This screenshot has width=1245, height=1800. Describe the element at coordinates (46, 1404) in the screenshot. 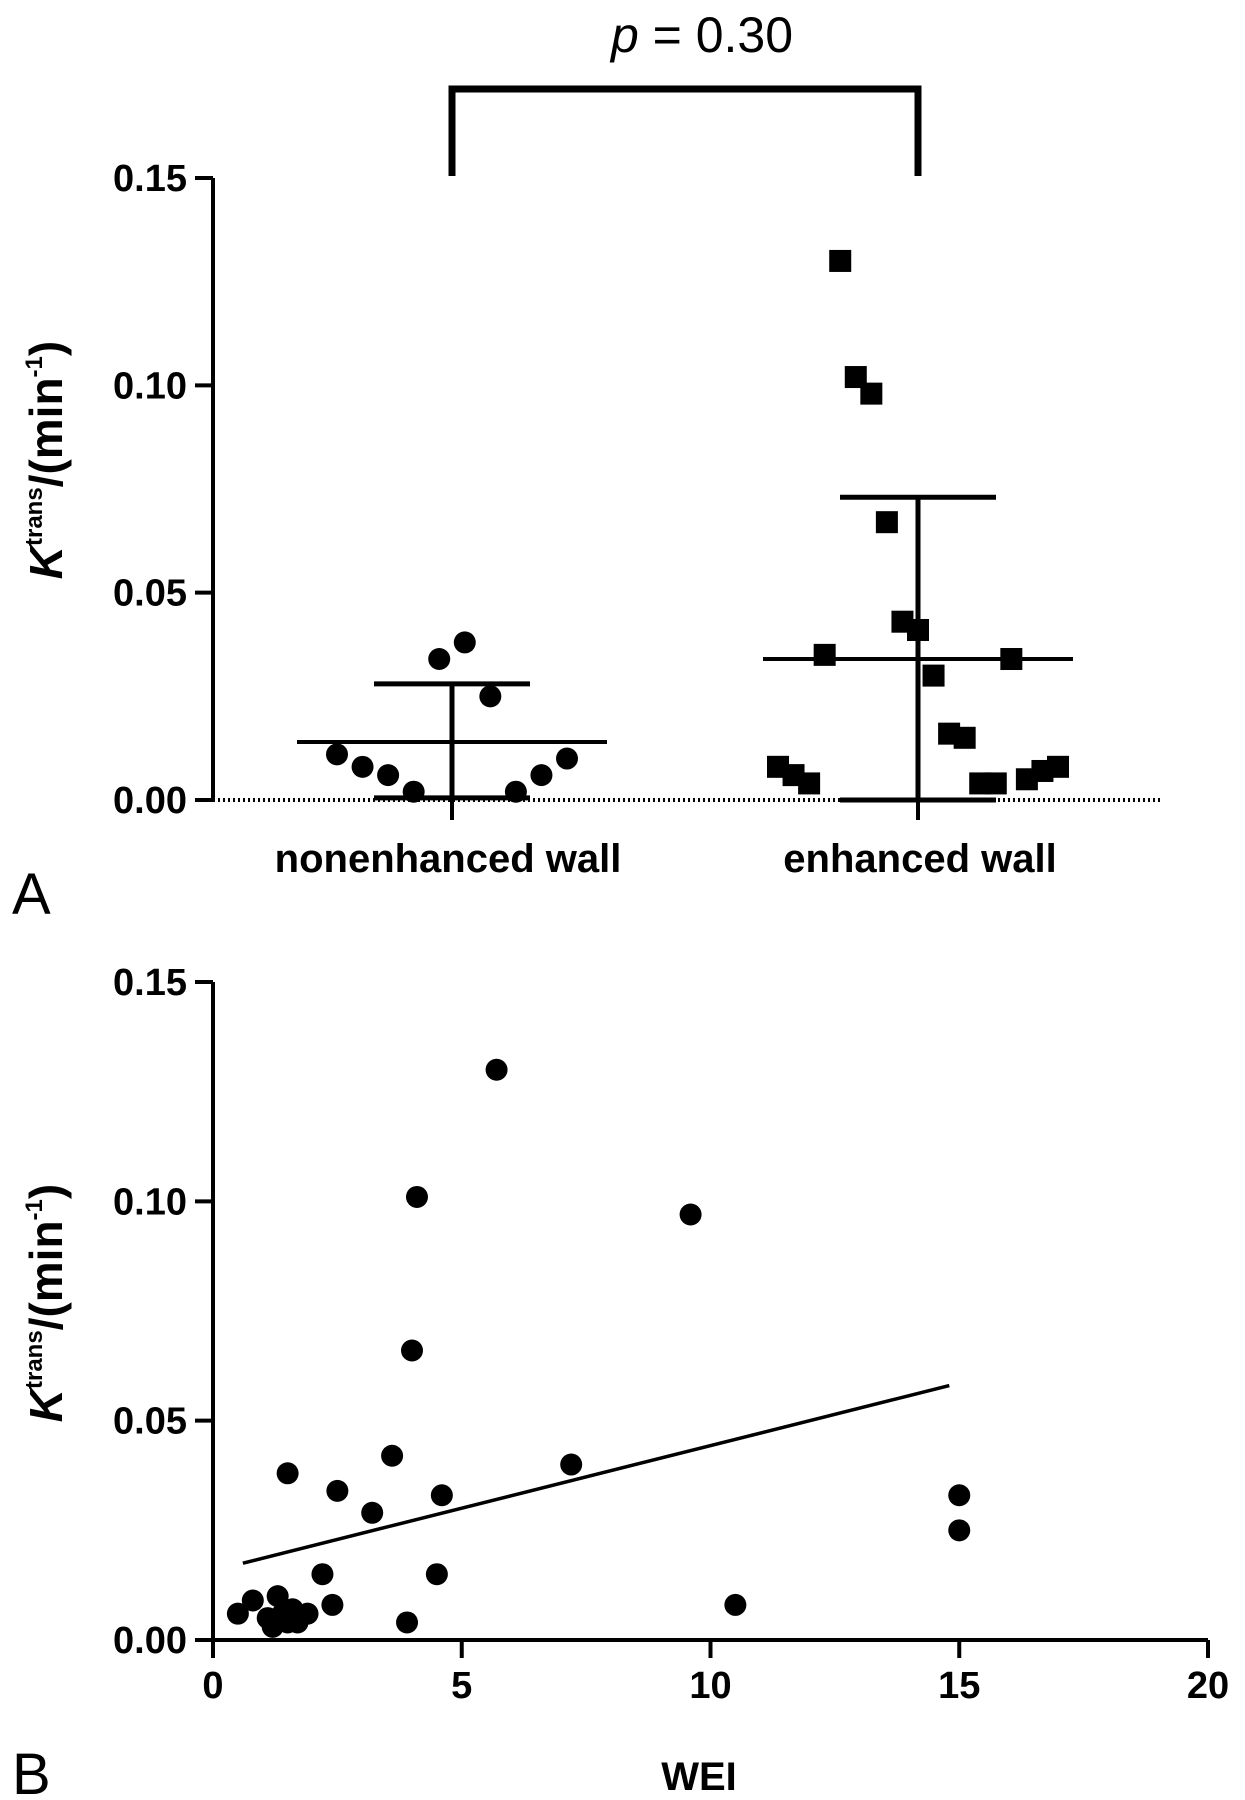

I see `panel-b-ylabel-k: K` at that location.